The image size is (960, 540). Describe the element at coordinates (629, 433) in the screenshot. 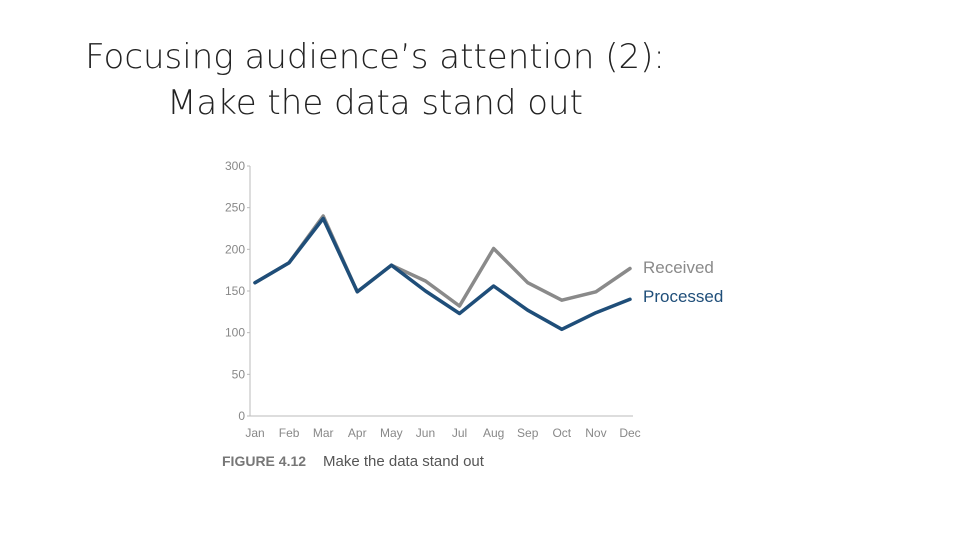

I see `x-tick-label: Dec` at that location.